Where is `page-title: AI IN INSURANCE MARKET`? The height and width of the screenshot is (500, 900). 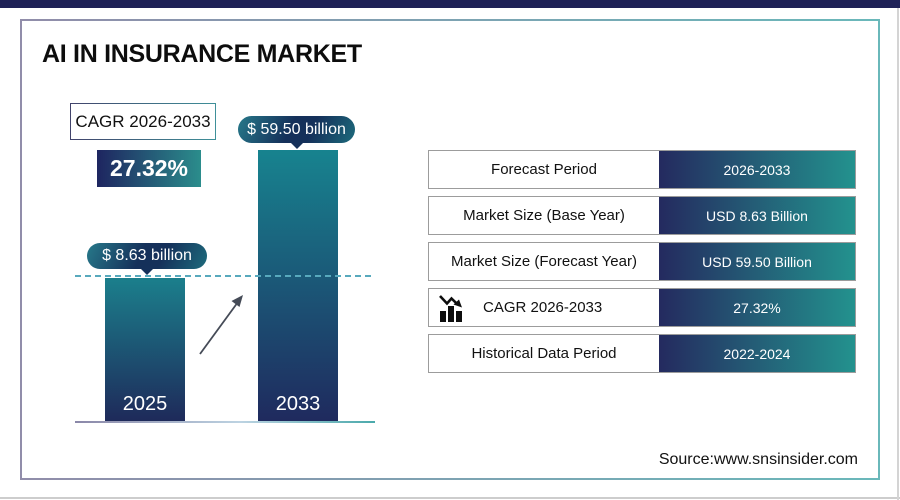 page-title: AI IN INSURANCE MARKET is located at coordinates (202, 54).